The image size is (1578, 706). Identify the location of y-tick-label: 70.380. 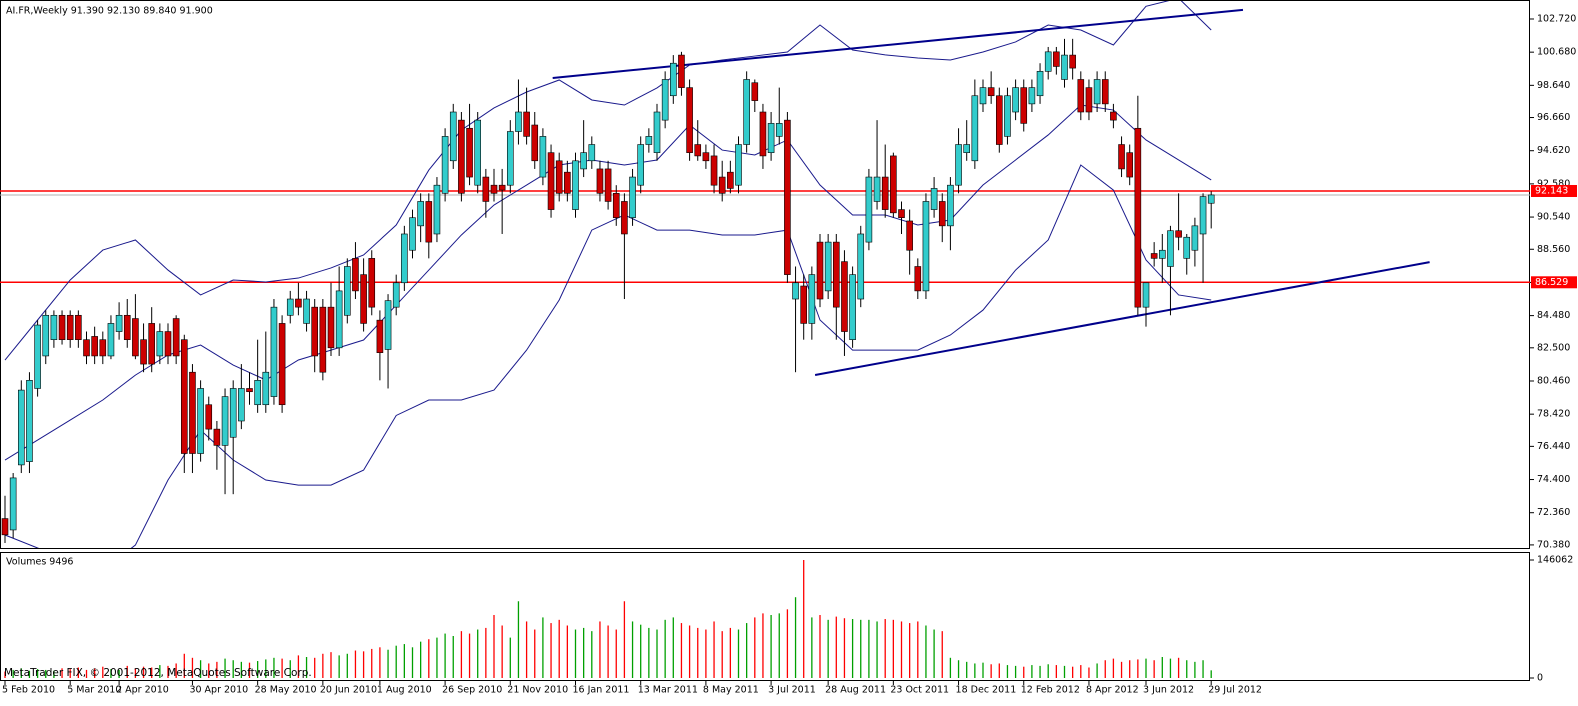
(1553, 544).